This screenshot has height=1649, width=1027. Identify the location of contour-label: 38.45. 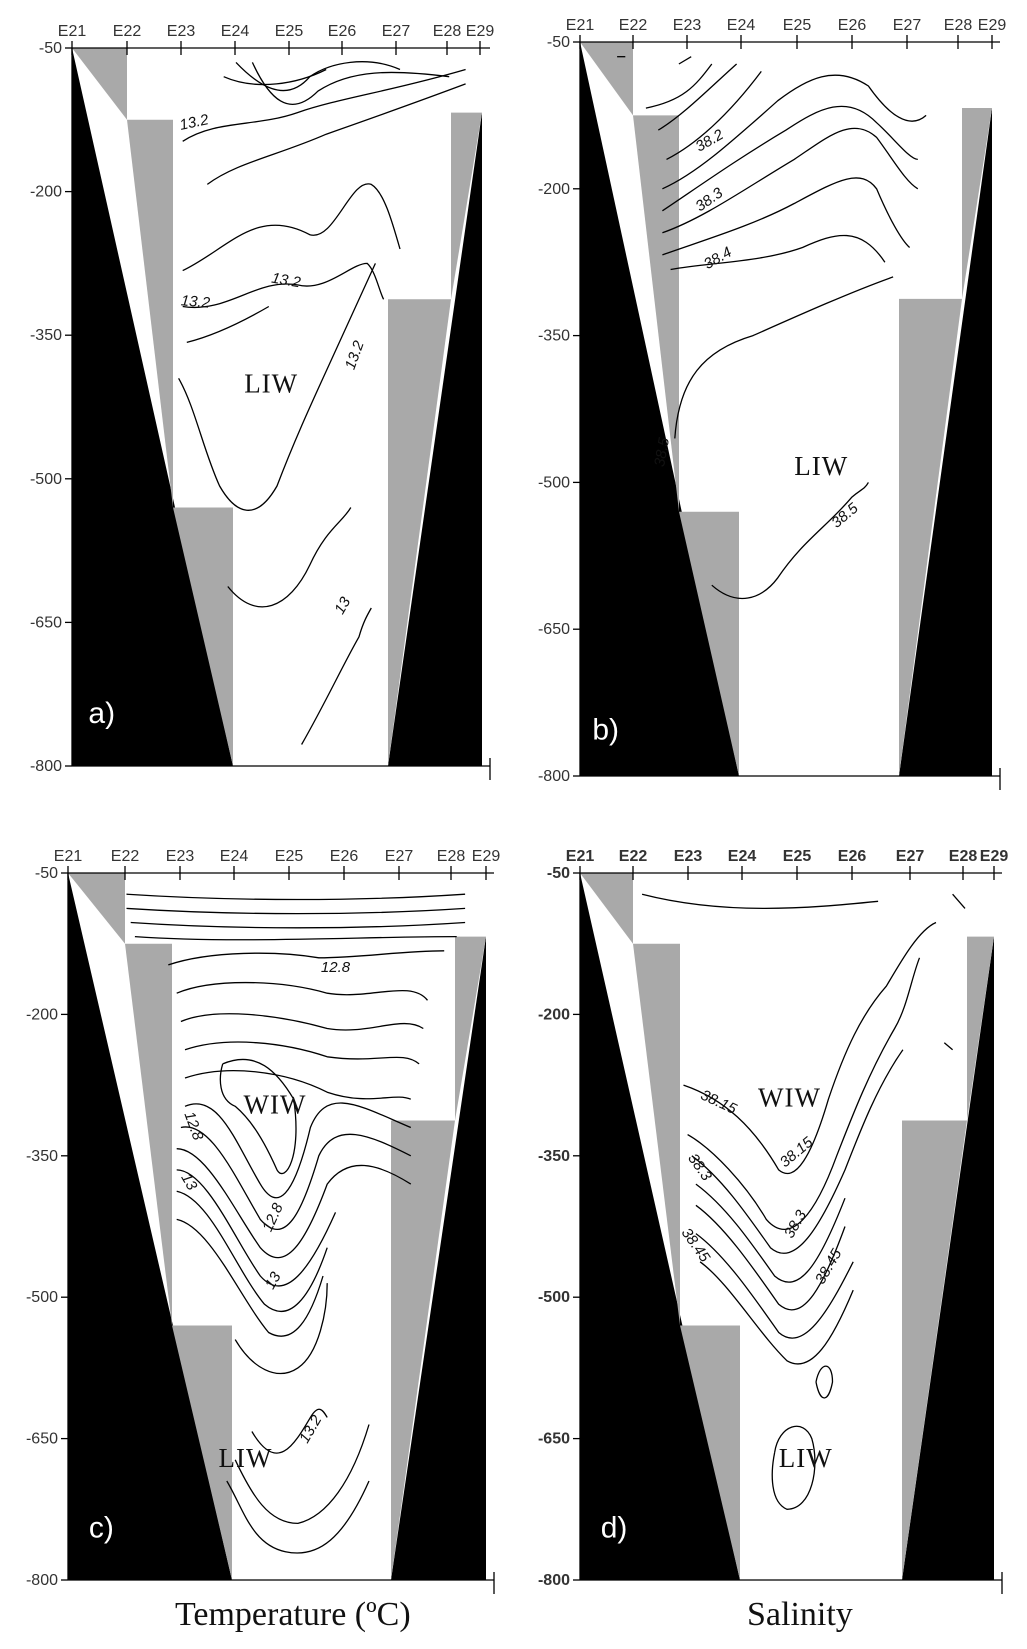
(829, 1267).